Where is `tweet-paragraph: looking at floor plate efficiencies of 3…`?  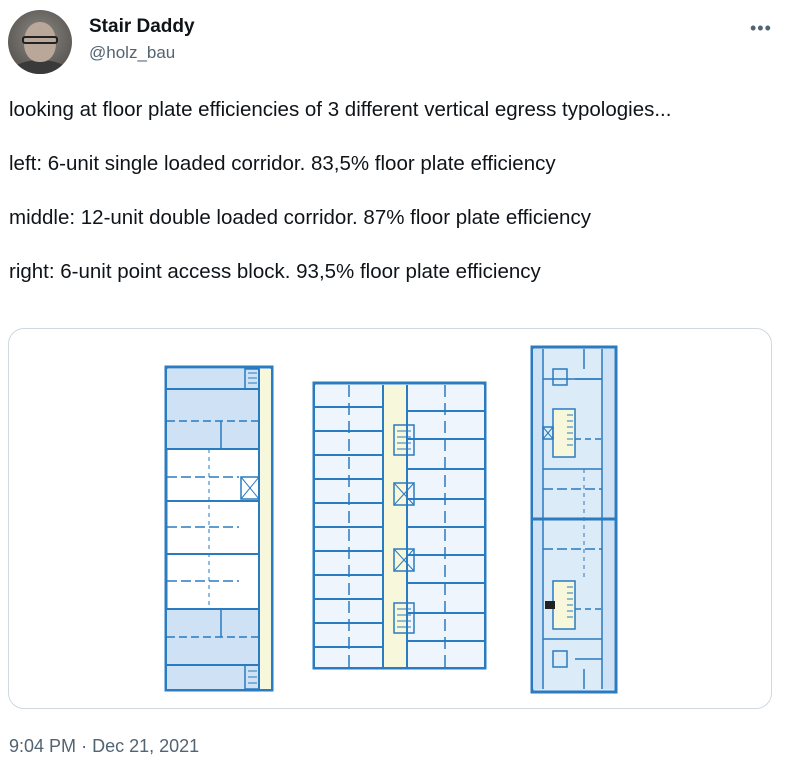 tweet-paragraph: looking at floor plate efficiencies of 3… is located at coordinates (340, 109).